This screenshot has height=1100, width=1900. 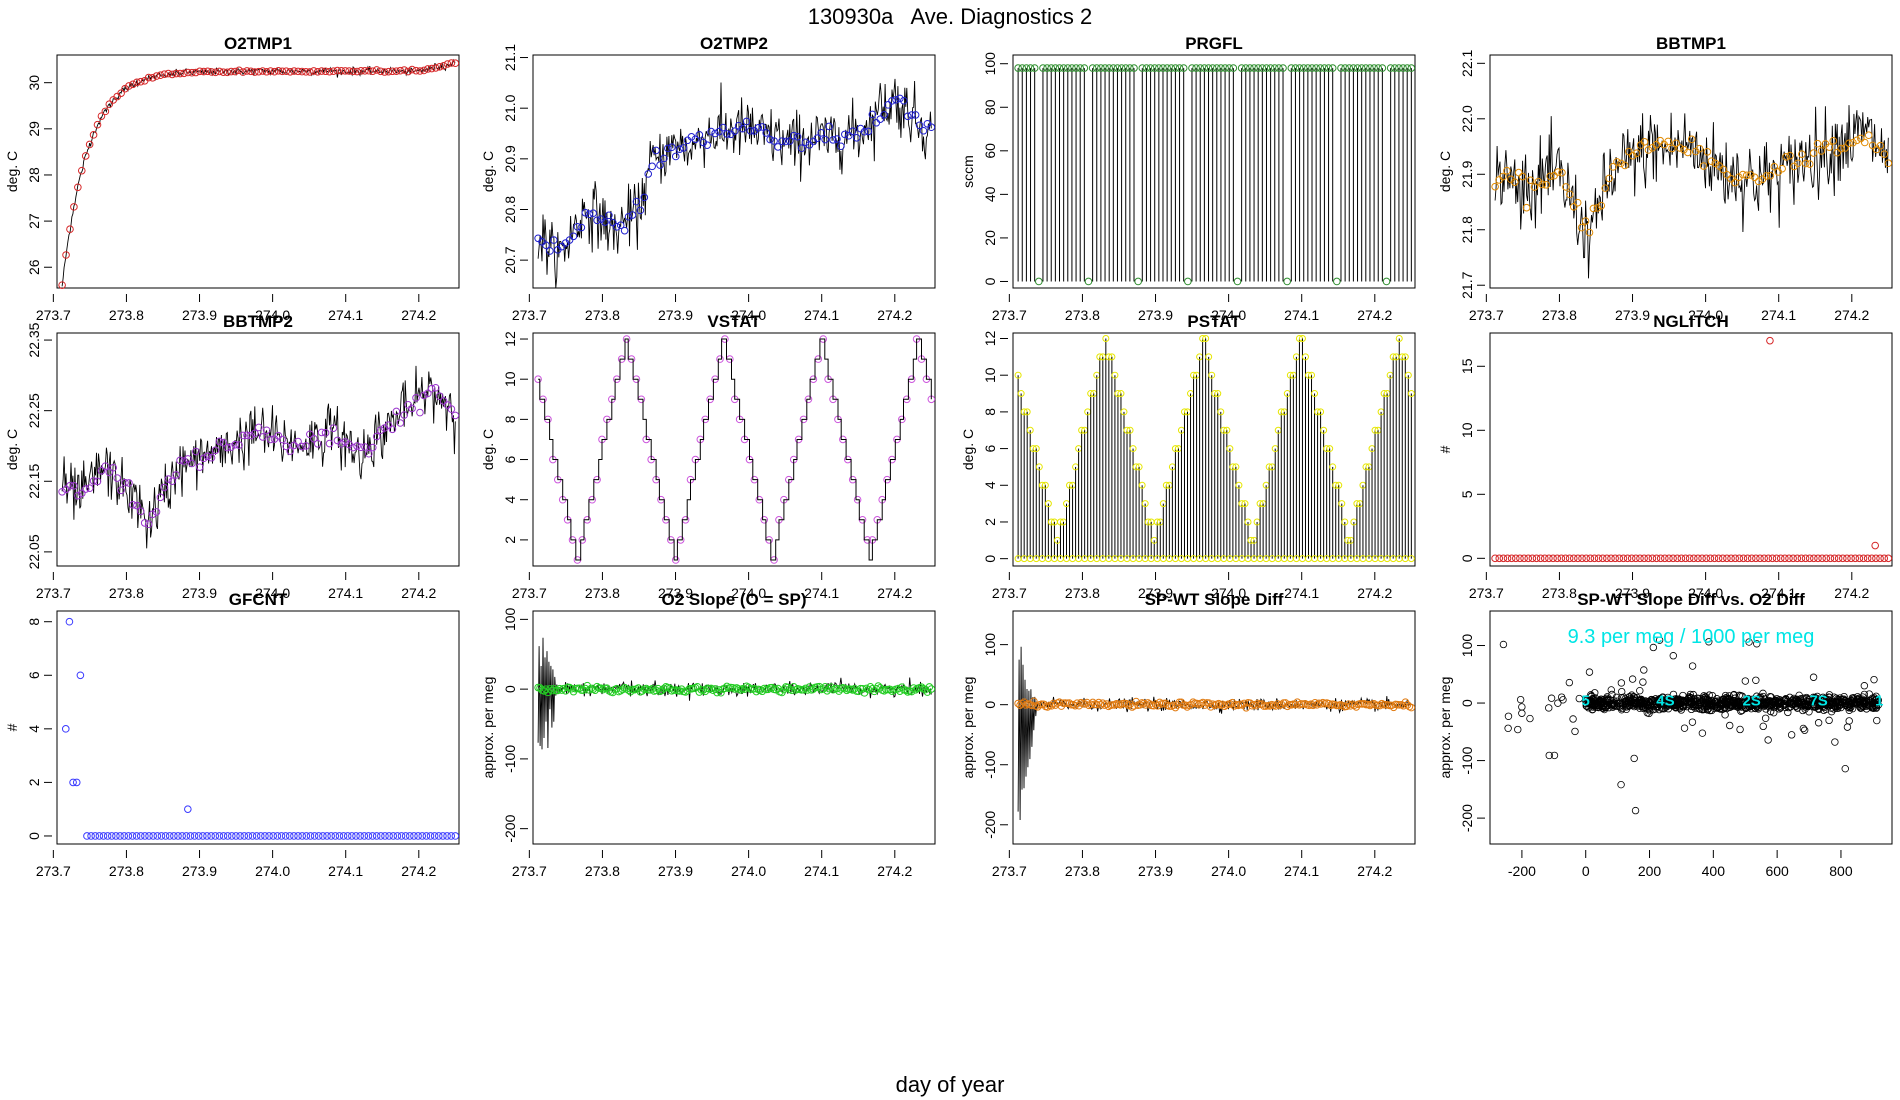 I want to click on y-tick-label: 2, so click(x=990, y=522).